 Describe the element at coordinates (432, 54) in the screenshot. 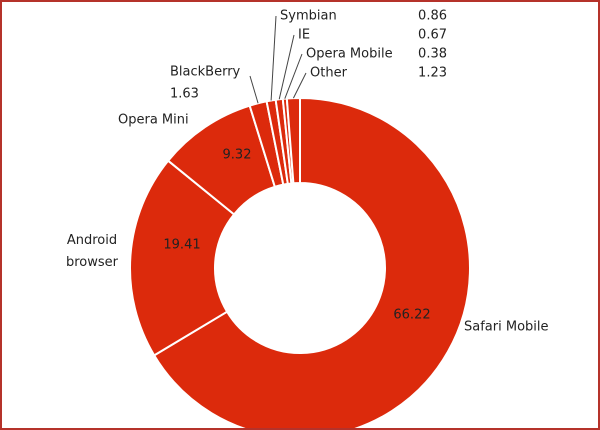

I see `value-label: 0.38` at that location.